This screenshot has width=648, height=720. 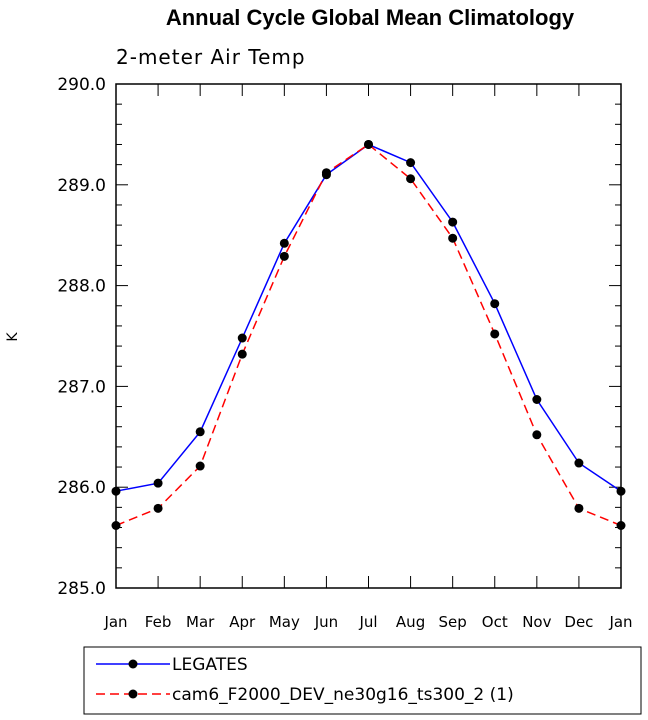 I want to click on x-tick-label: Jul, so click(x=367, y=622).